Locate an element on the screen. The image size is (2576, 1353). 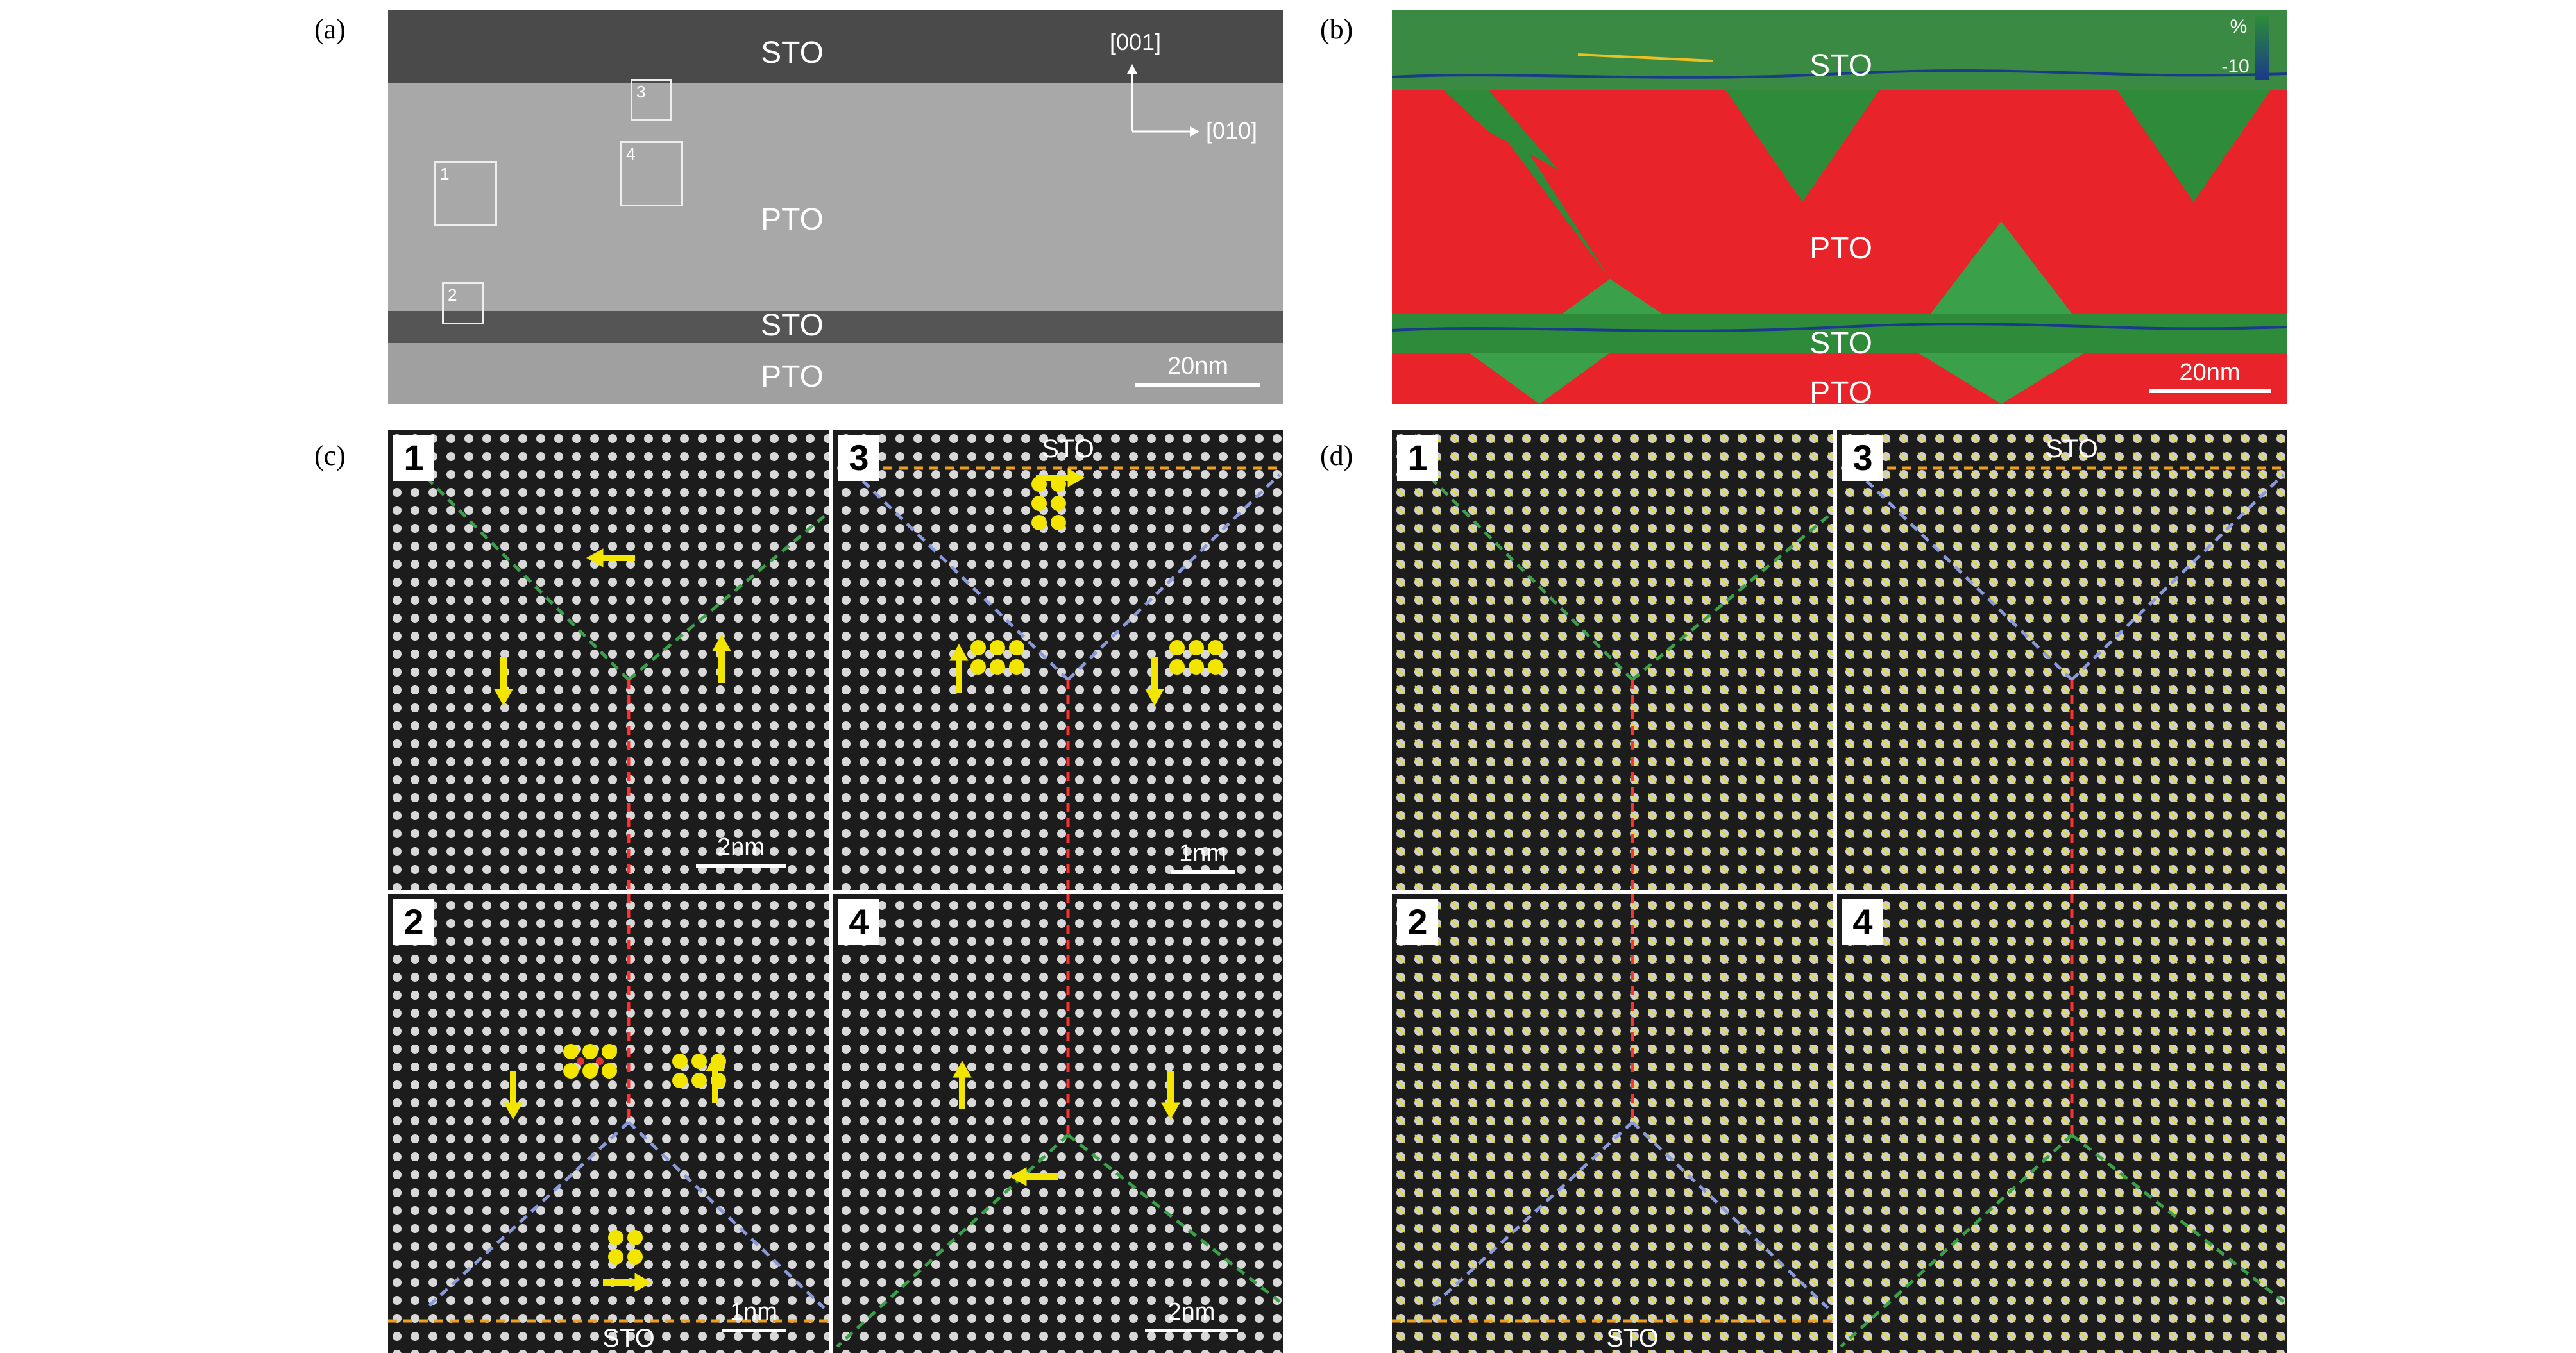
colorbar-bottom-label: -10 is located at coordinates (2235, 67).